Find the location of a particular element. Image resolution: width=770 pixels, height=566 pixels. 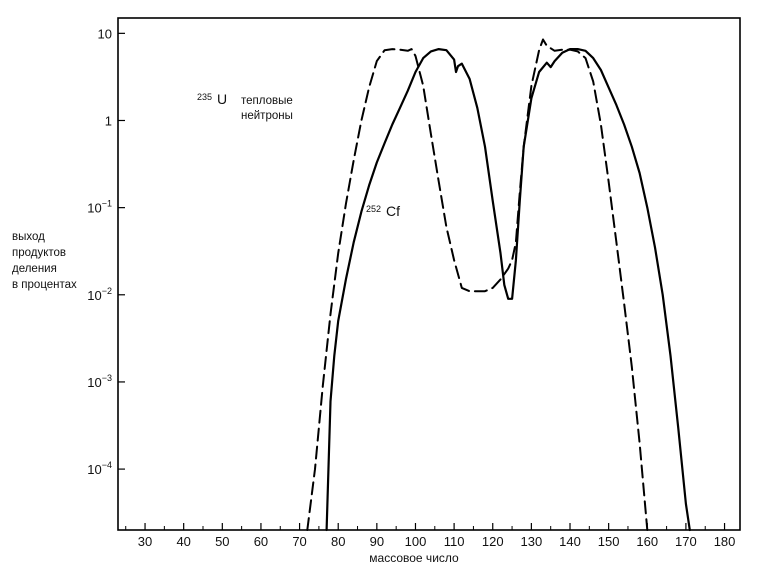

annotation-u235: 235 U тепловые нейтроны is located at coordinates (245, 106).